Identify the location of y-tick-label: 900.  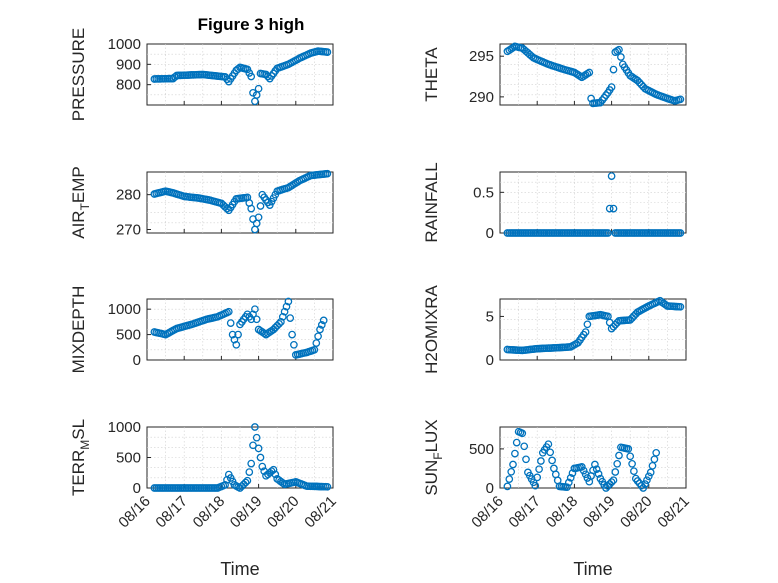
(128, 64).